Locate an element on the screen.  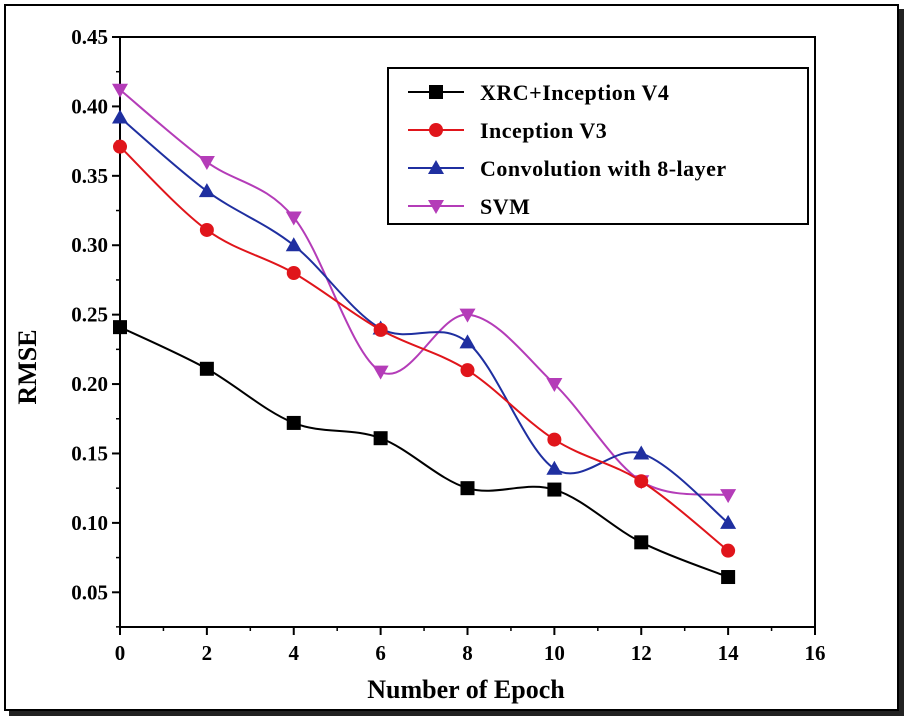
x-axis-title: Number of Epoch is located at coordinates (466, 689).